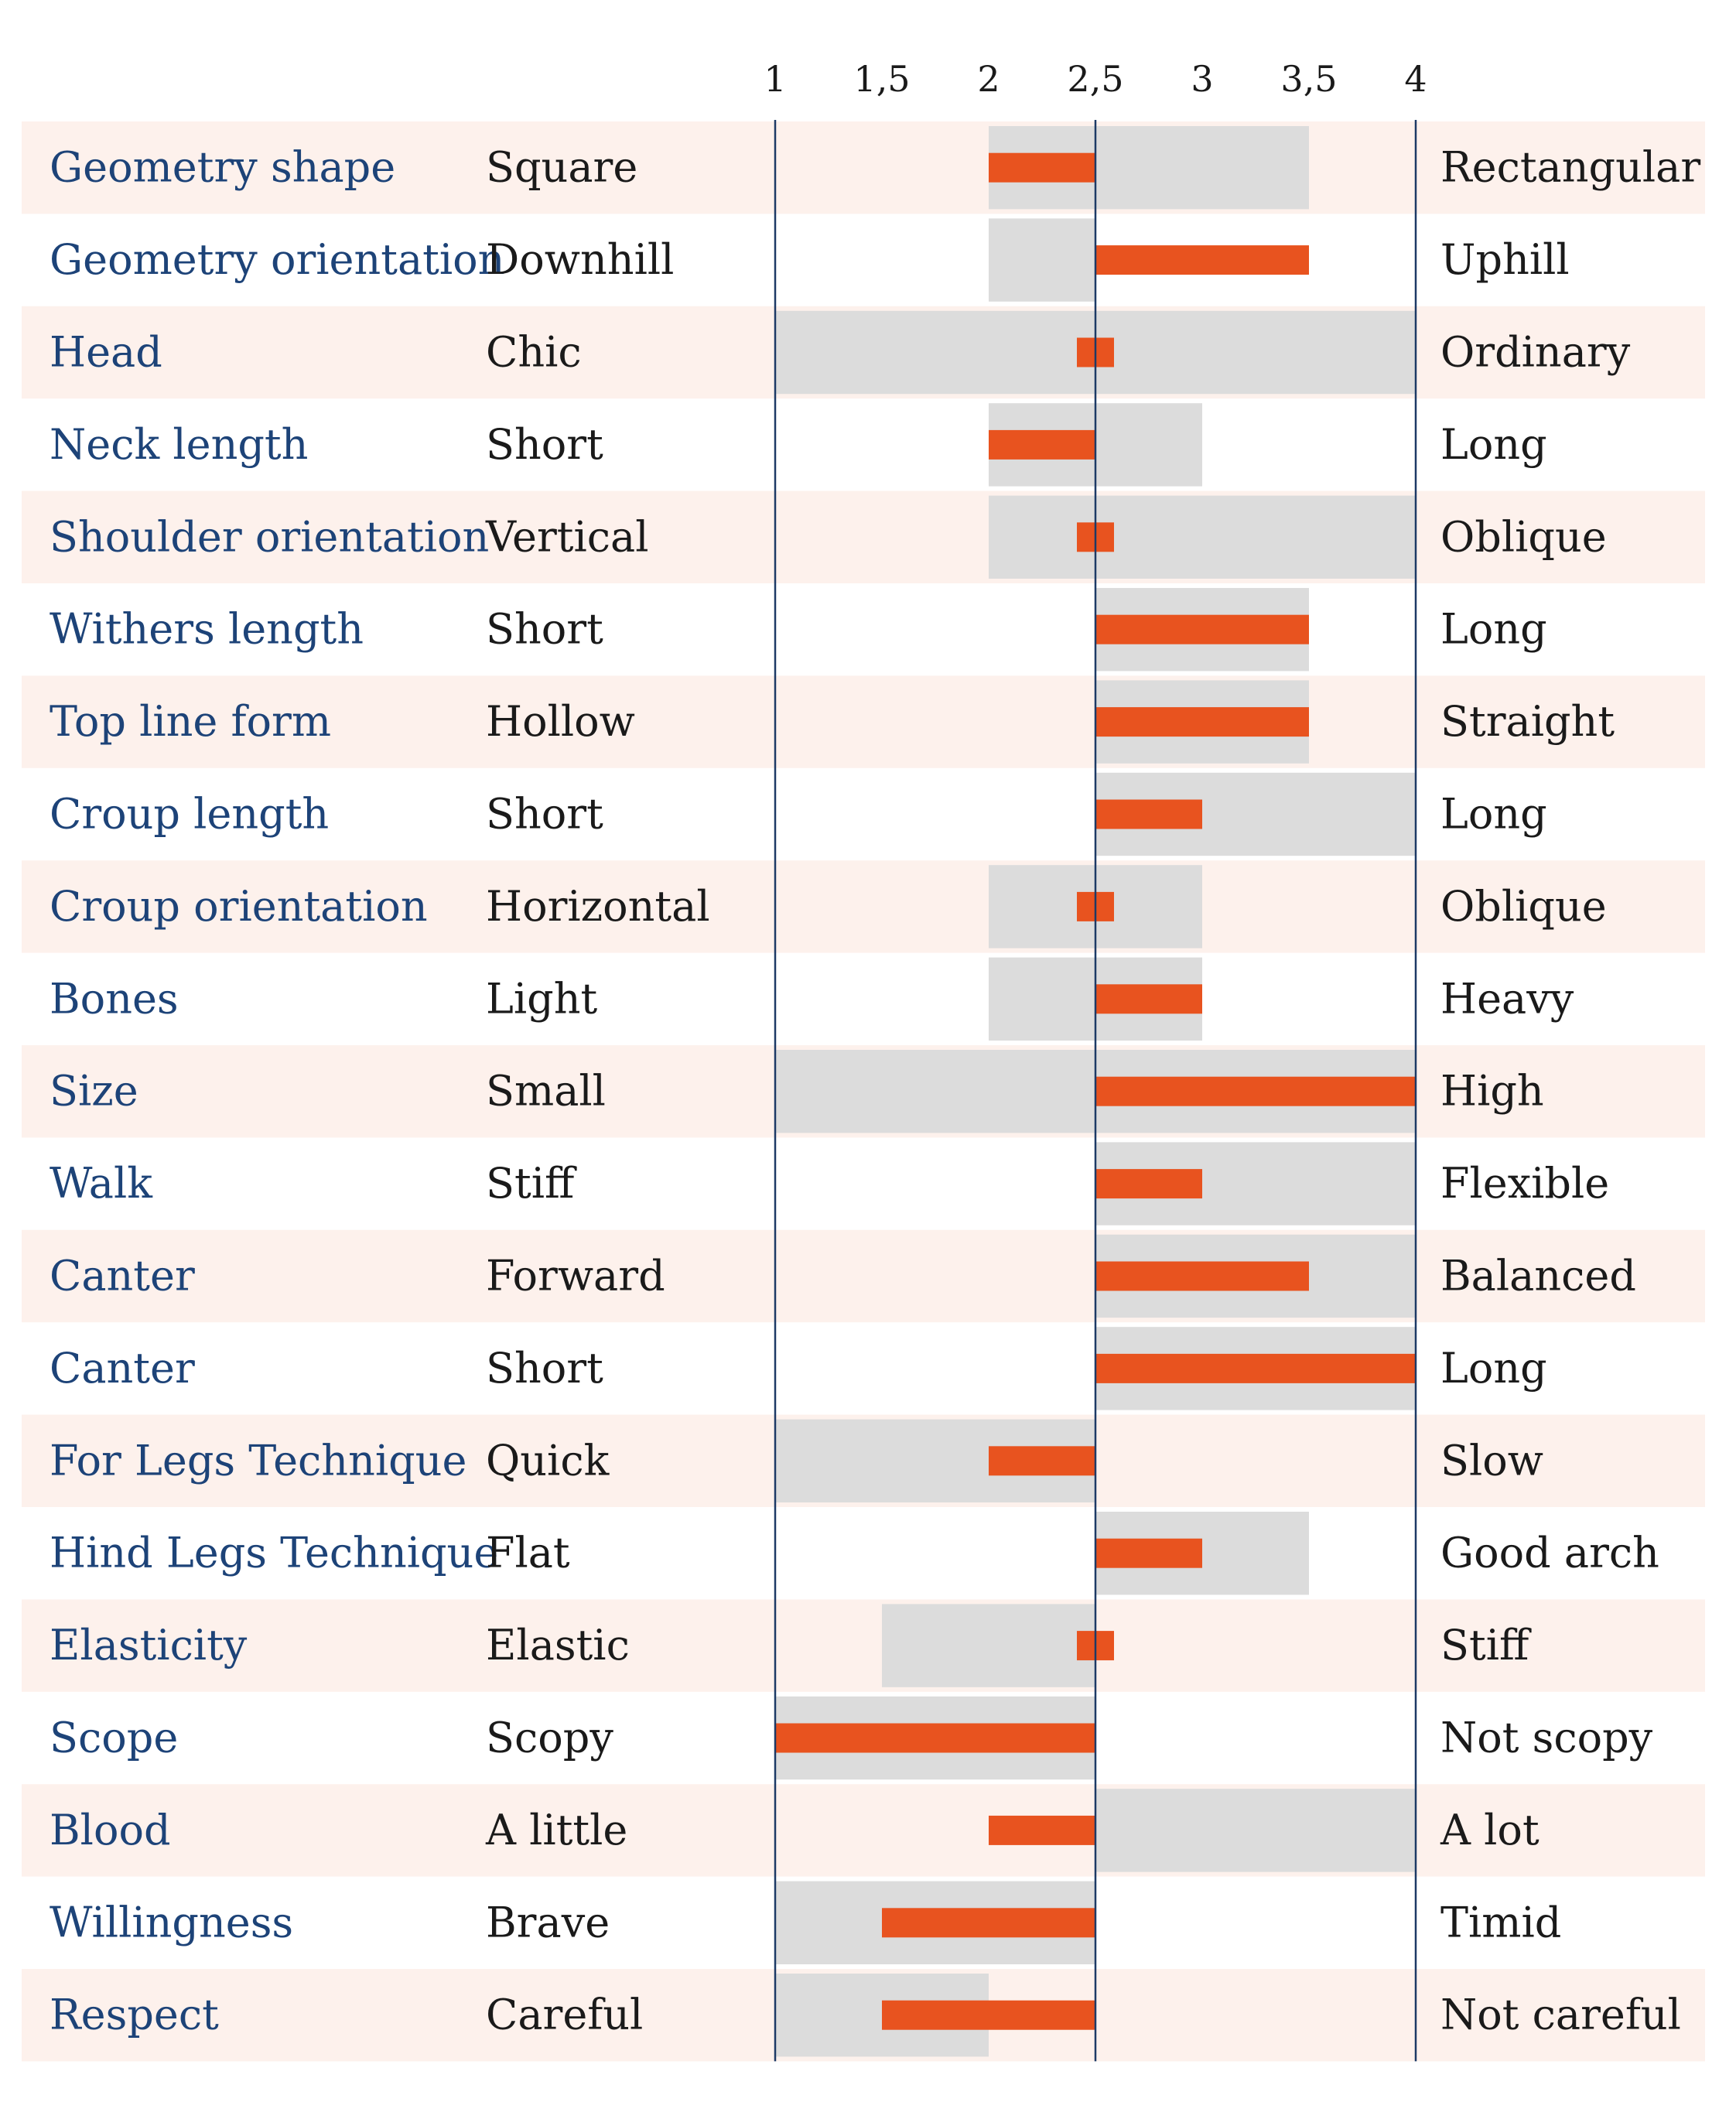  Describe the element at coordinates (1415, 79) in the screenshot. I see `x-tick-label: 4` at that location.